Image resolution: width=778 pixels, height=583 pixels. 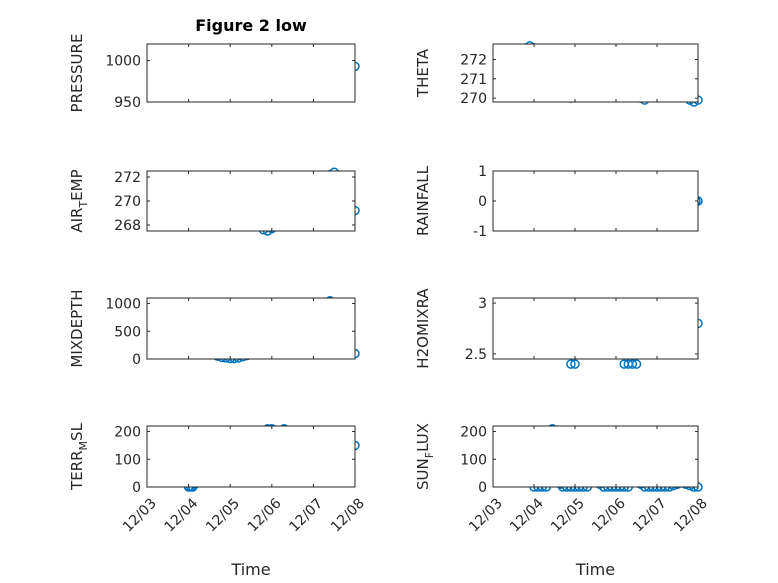 I want to click on air-temp-panel: 268 270 272 AIRTEMP, so click(x=214, y=201).